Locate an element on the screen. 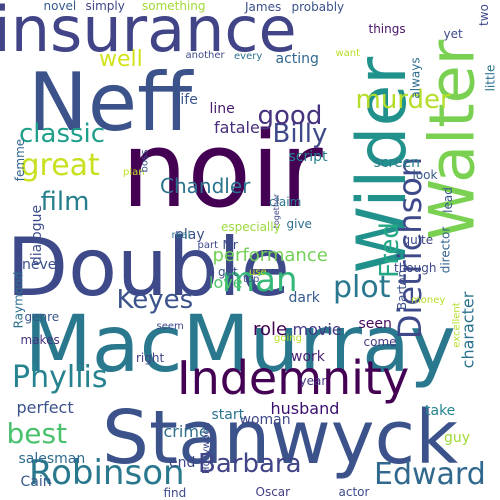 This screenshot has height=500, width=500. word-cloud-word: always is located at coordinates (415, 78).